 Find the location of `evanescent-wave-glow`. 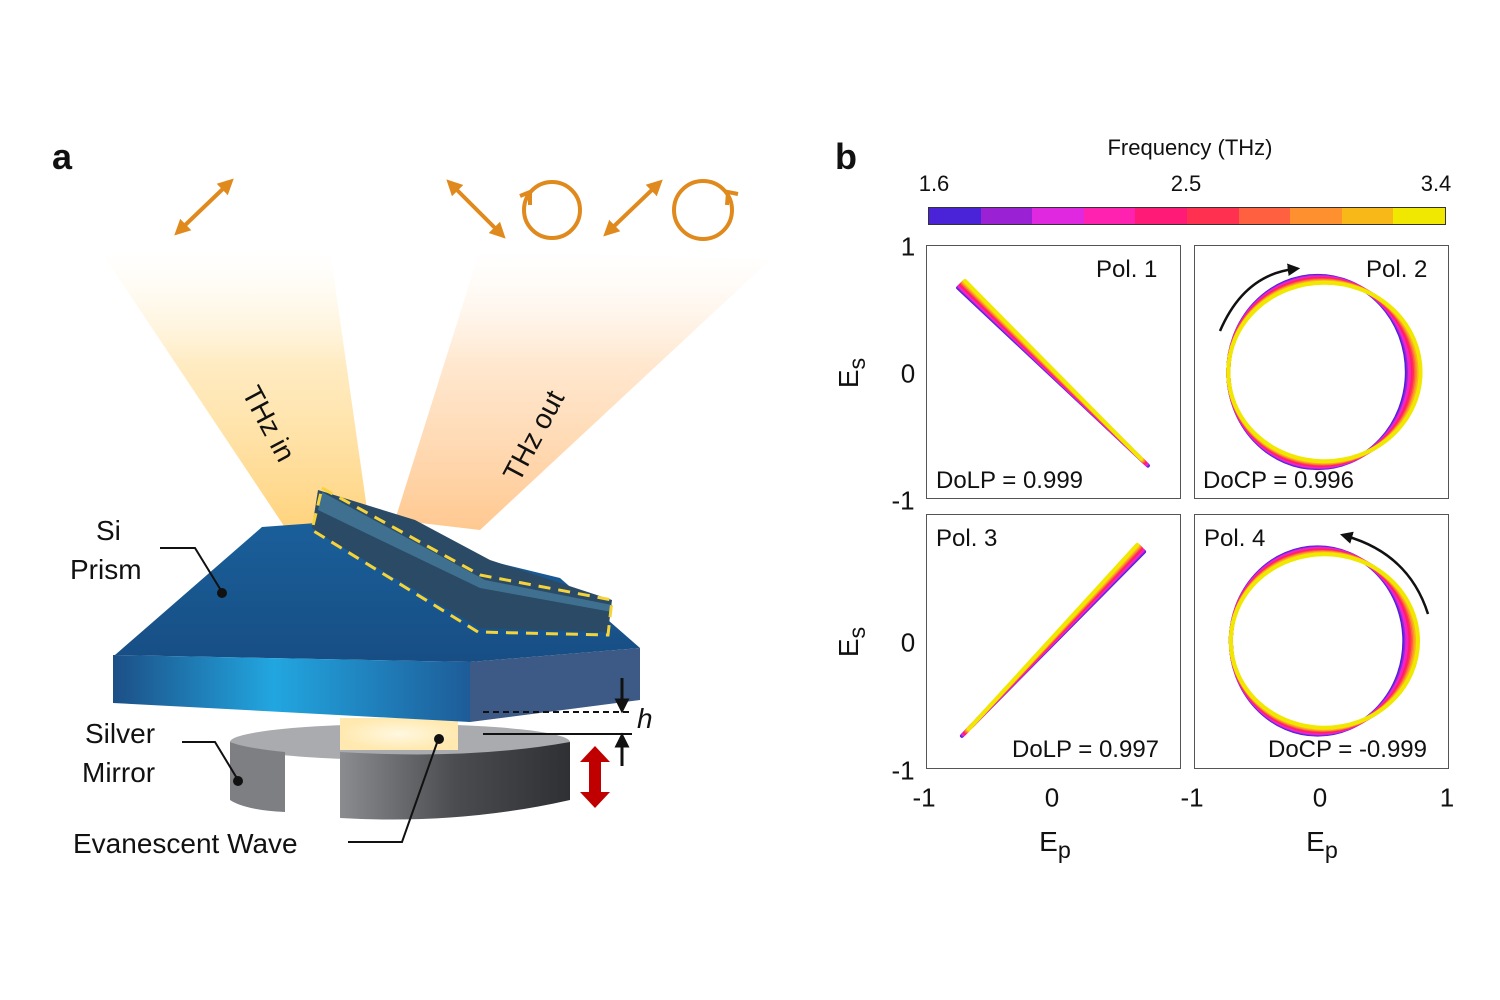

evanescent-wave-glow is located at coordinates (399, 734).